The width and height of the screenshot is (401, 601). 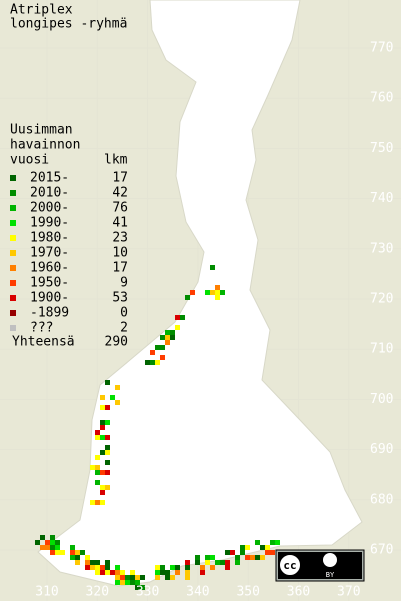 I want to click on legend-count: 9, so click(x=124, y=283).